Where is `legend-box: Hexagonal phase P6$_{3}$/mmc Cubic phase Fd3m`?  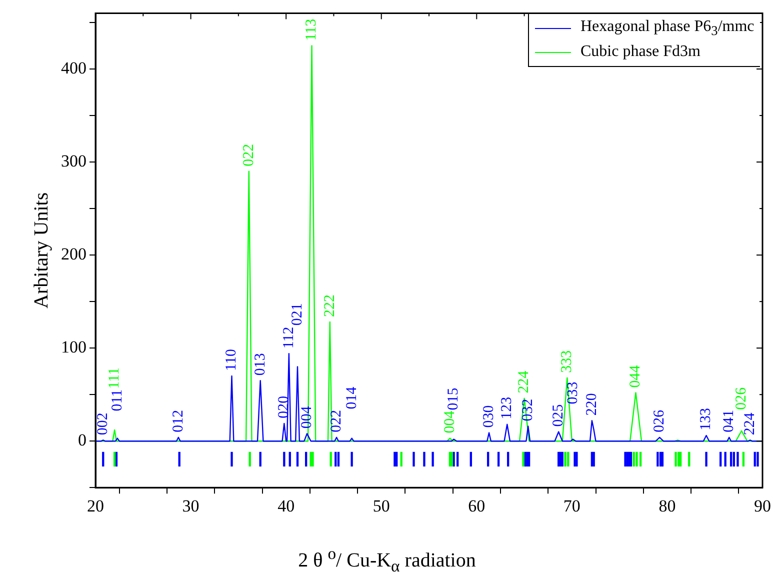 legend-box: Hexagonal phase P6$_{3}$/mmc Cubic phase Fd3m is located at coordinates (644, 41).